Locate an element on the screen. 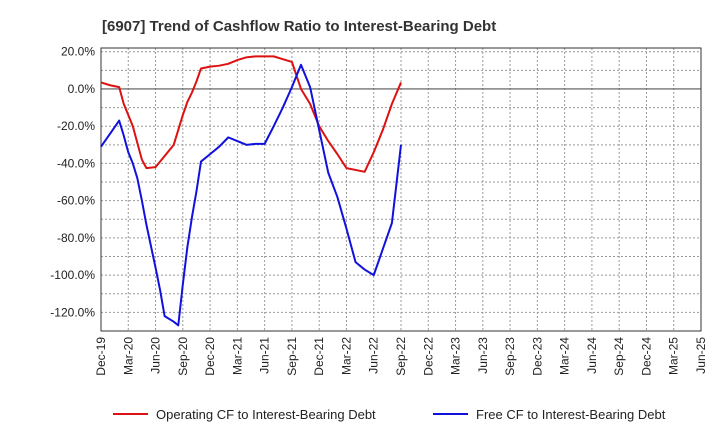 The height and width of the screenshot is (440, 720). x-tick-label: Sep-23 is located at coordinates (510, 356).